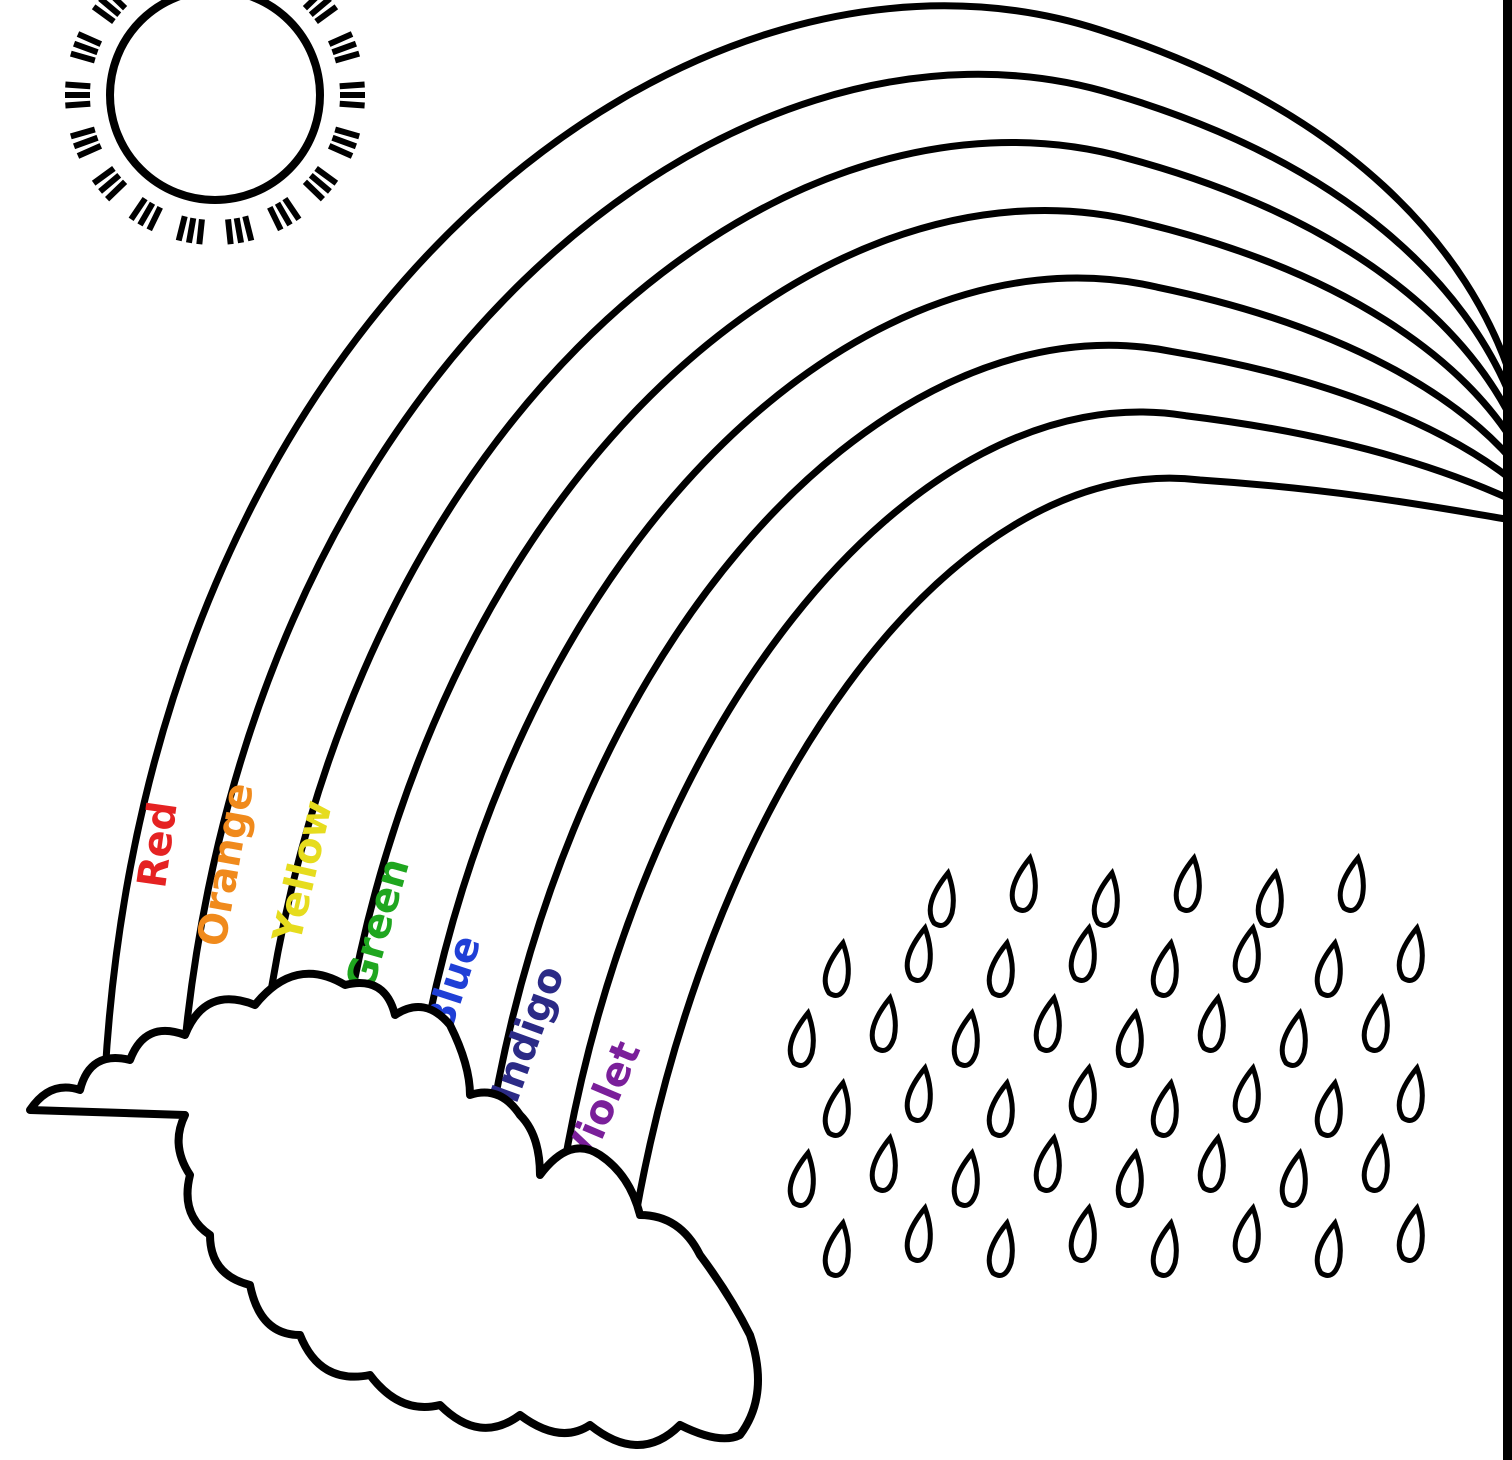 The width and height of the screenshot is (1512, 1460). Describe the element at coordinates (1106, 1065) in the screenshot. I see `raindrops` at that location.